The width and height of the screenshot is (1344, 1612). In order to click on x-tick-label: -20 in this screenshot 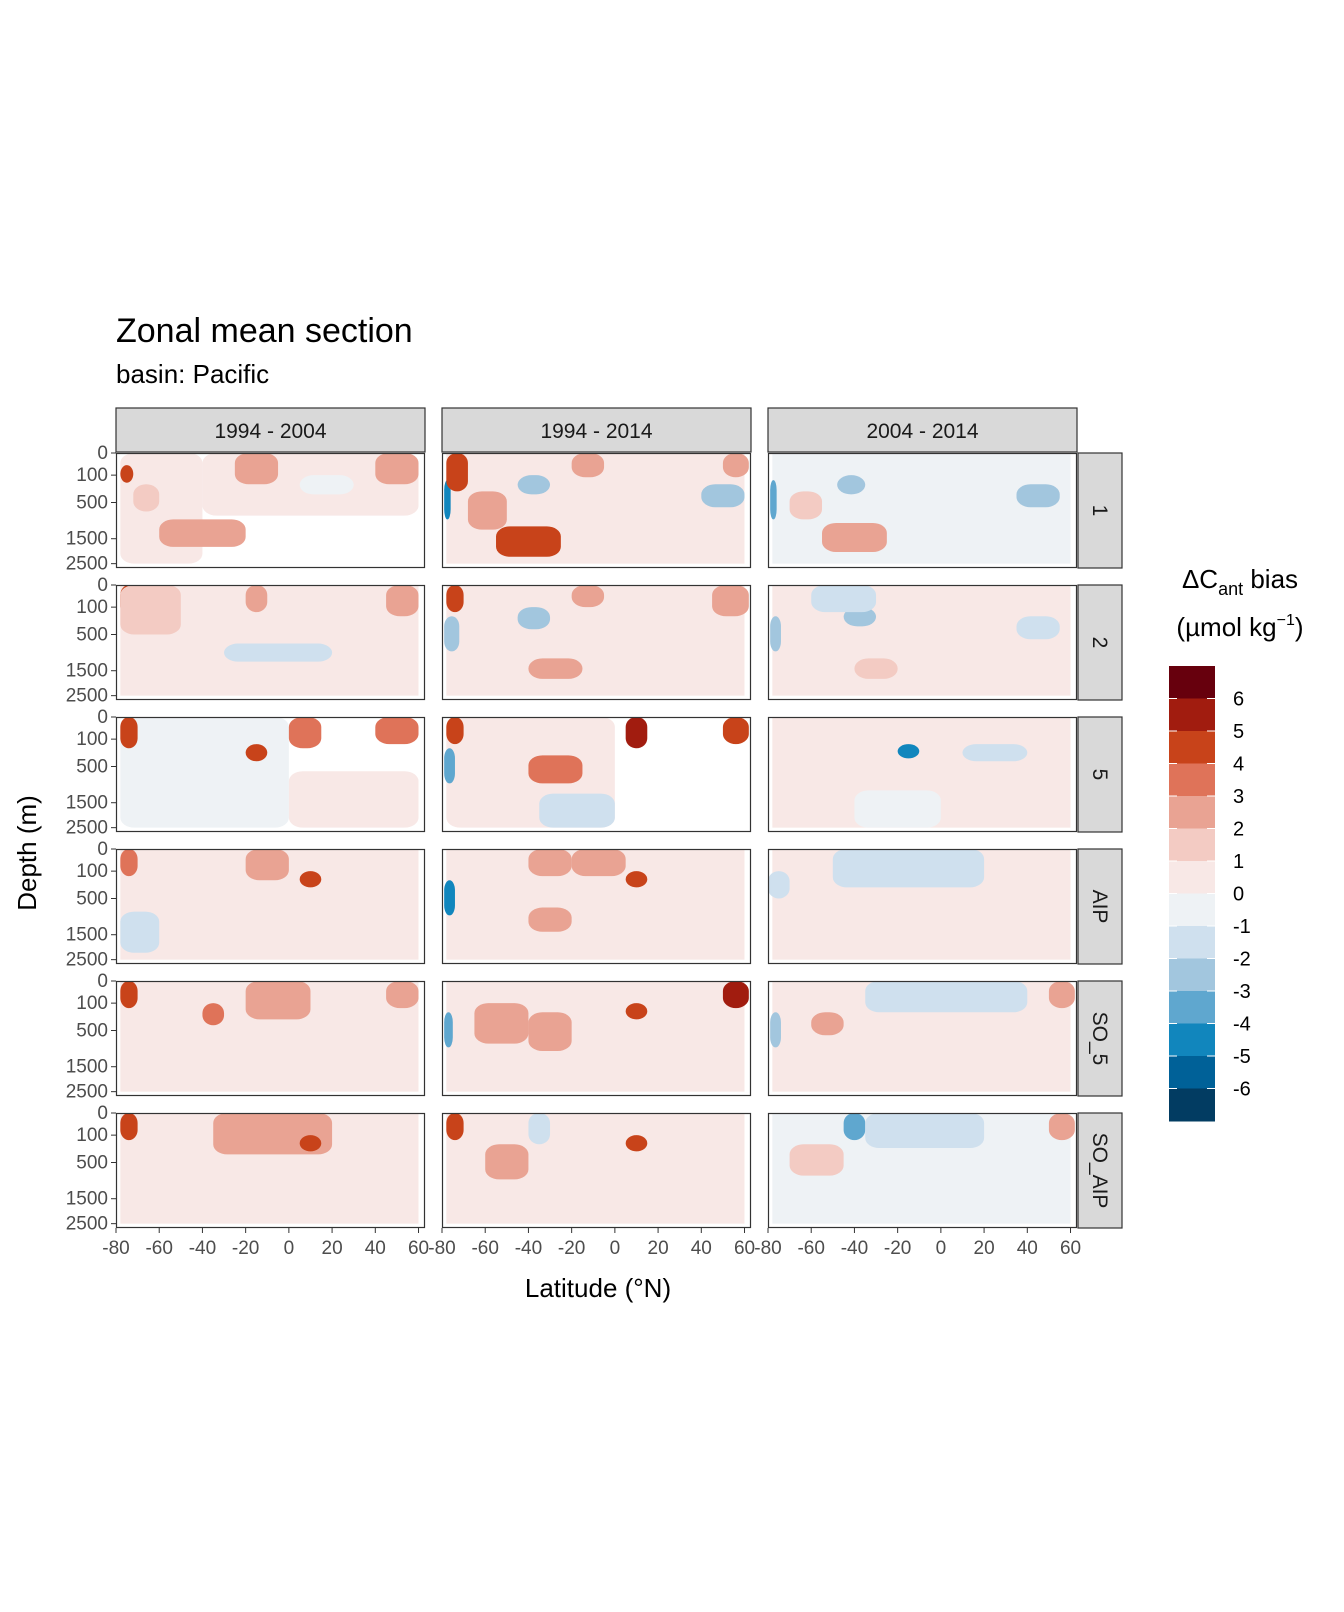, I will do `click(571, 1248)`.